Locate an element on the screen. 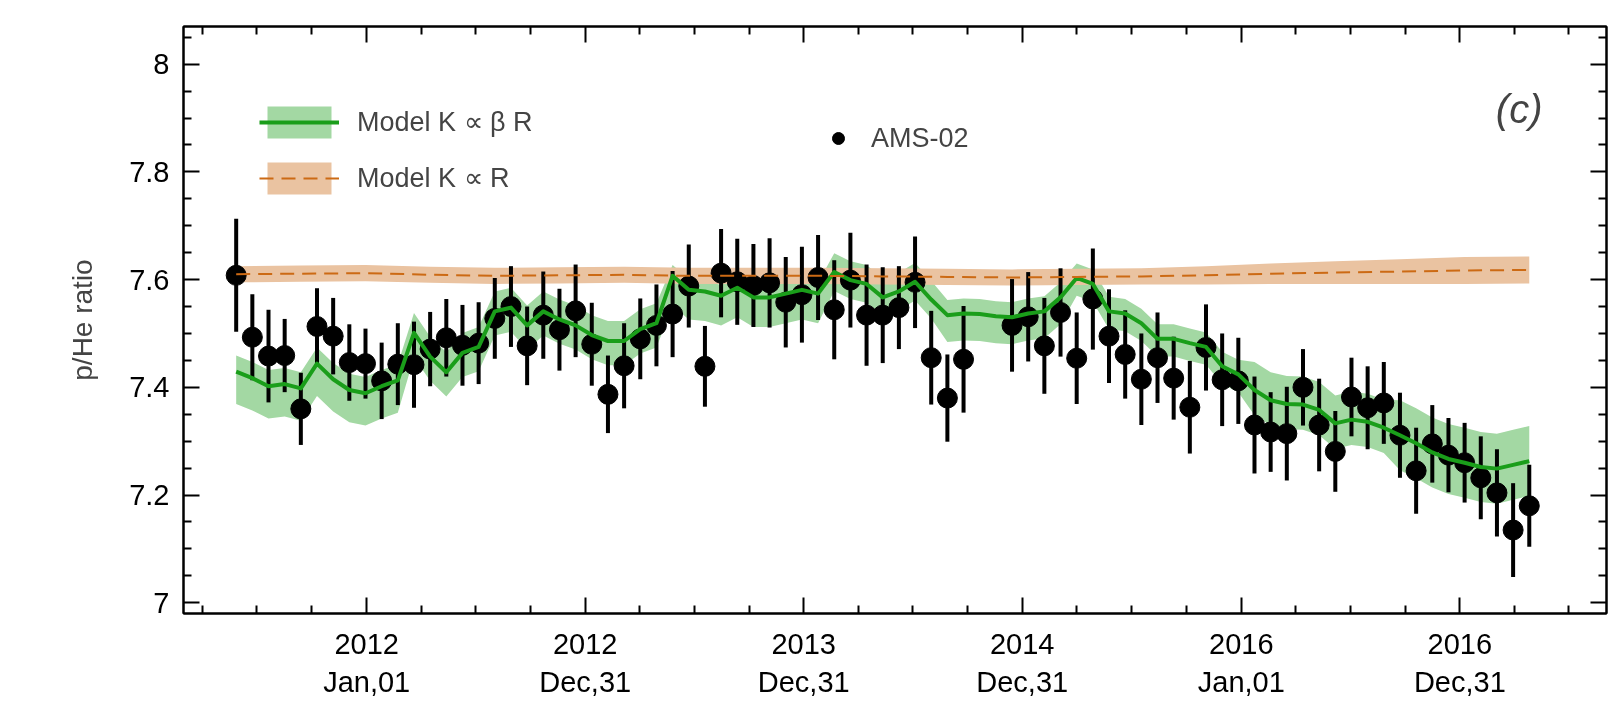 This screenshot has width=1608, height=721. x-tick-label: 2014 Dec,31 is located at coordinates (1022, 662).